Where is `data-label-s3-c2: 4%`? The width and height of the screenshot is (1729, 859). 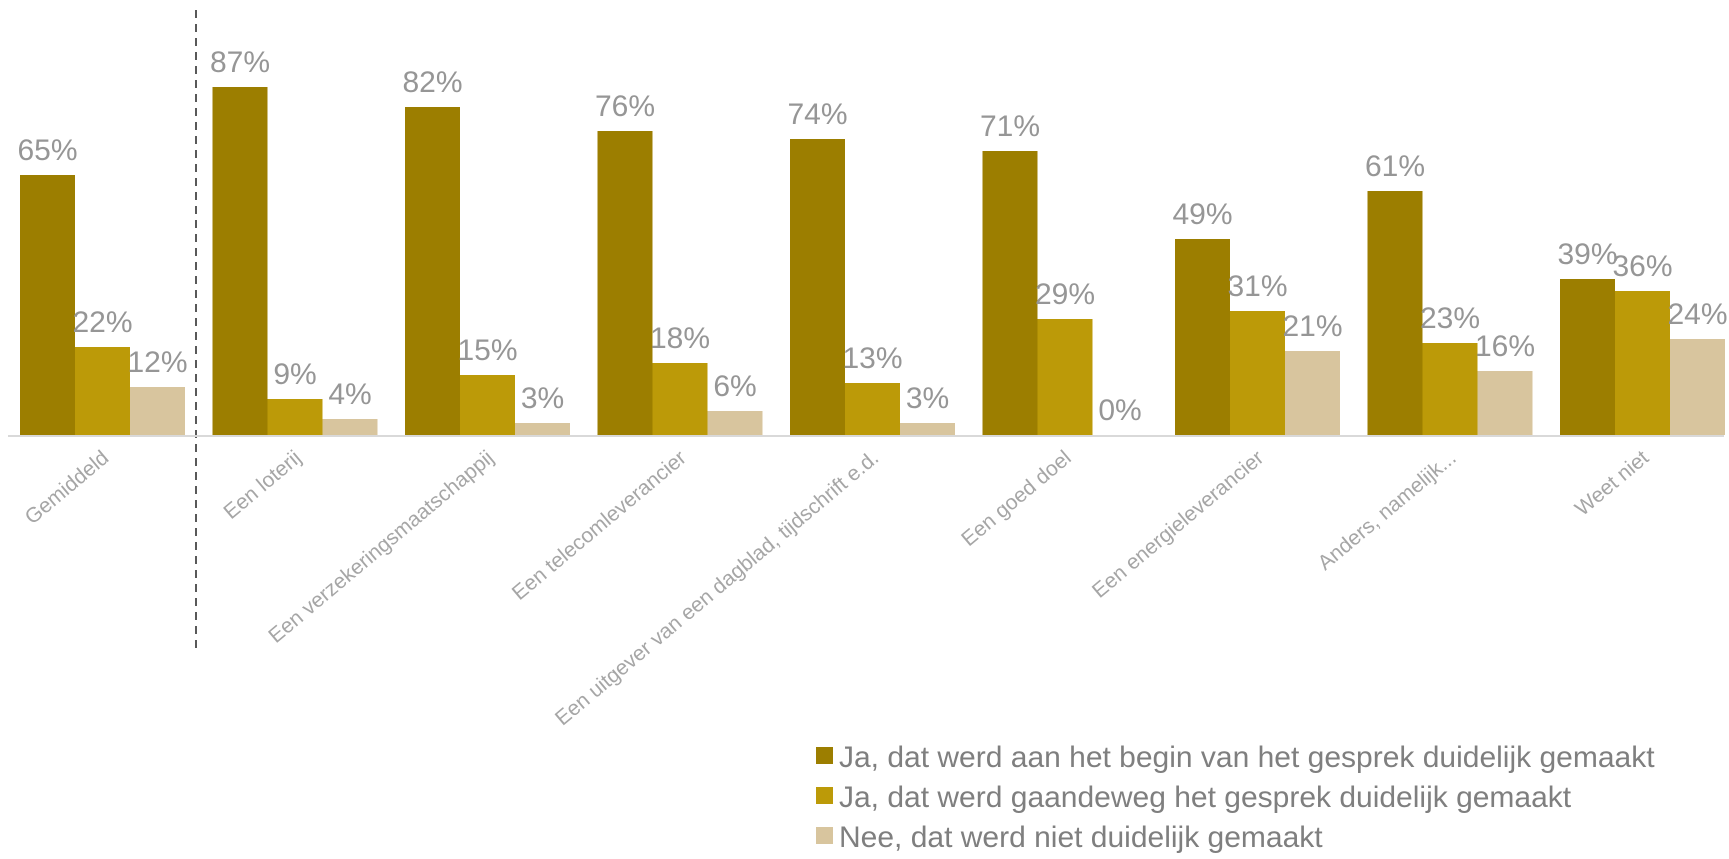
data-label-s3-c2: 4% is located at coordinates (349, 394).